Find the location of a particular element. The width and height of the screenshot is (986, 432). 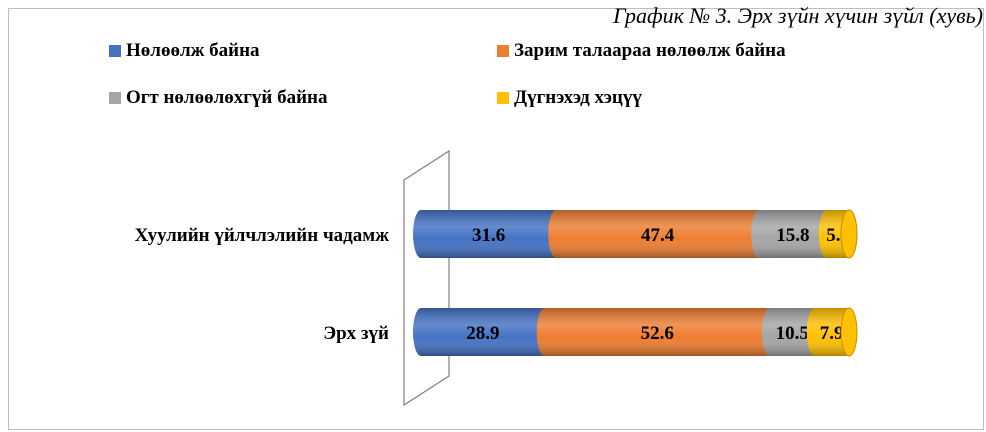

data-label-1-1: 52.6 is located at coordinates (657, 333).